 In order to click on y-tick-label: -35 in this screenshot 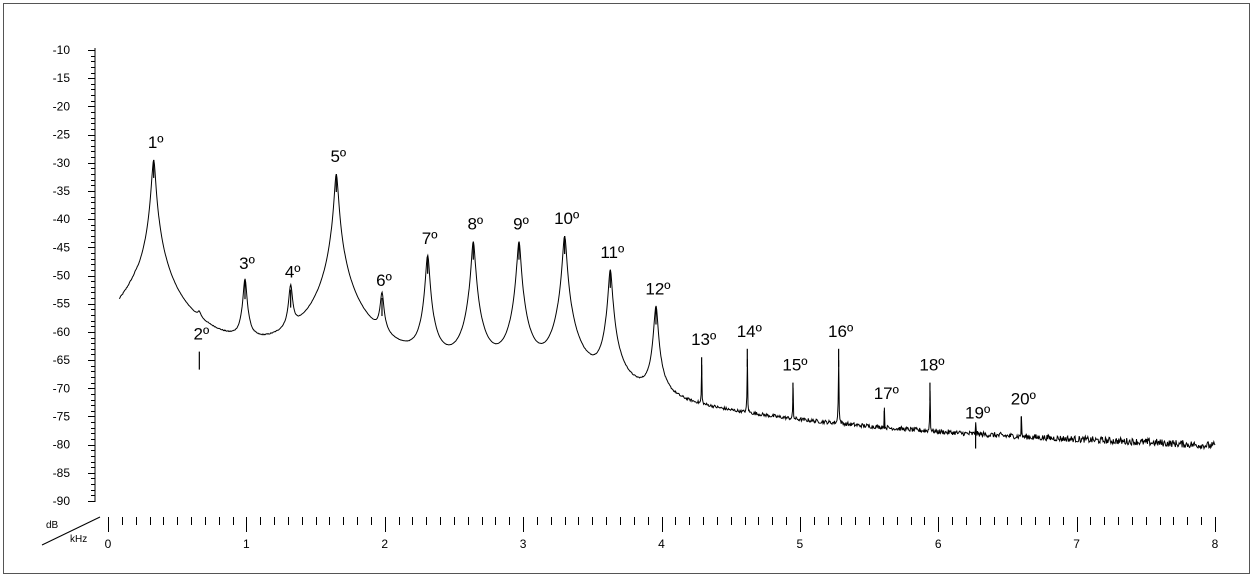, I will do `click(62, 191)`.